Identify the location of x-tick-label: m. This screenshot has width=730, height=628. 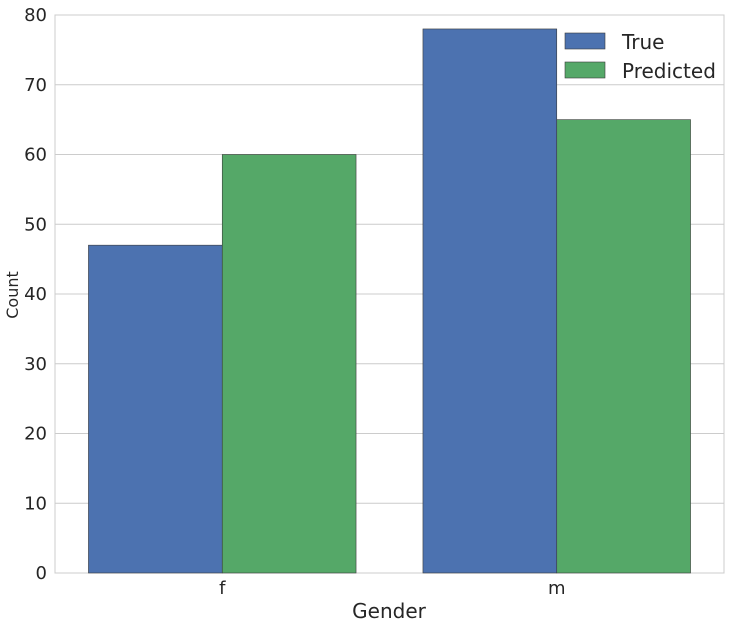
(557, 588).